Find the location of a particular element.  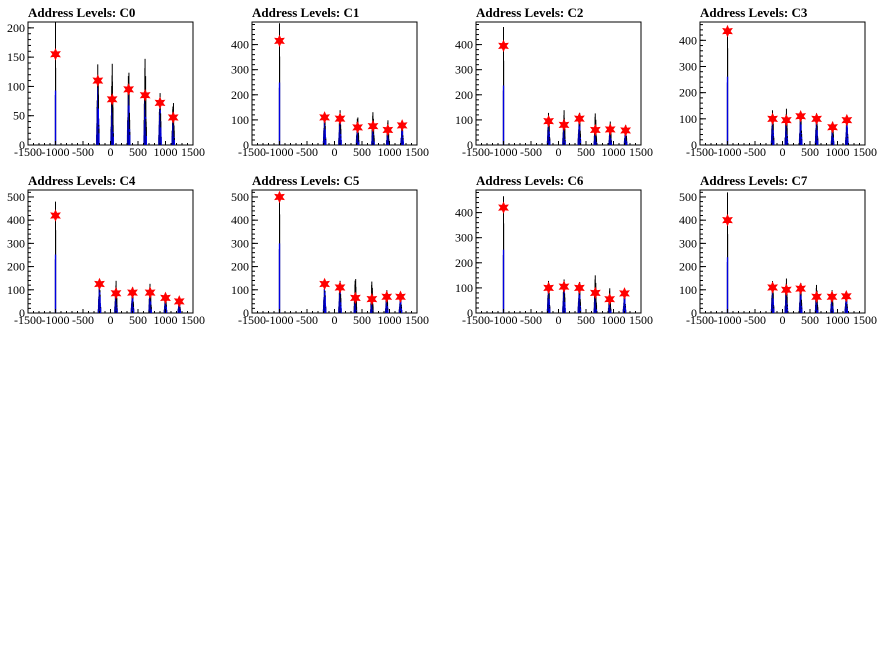

chart-title: Address Levels: C1 is located at coordinates (305, 12).